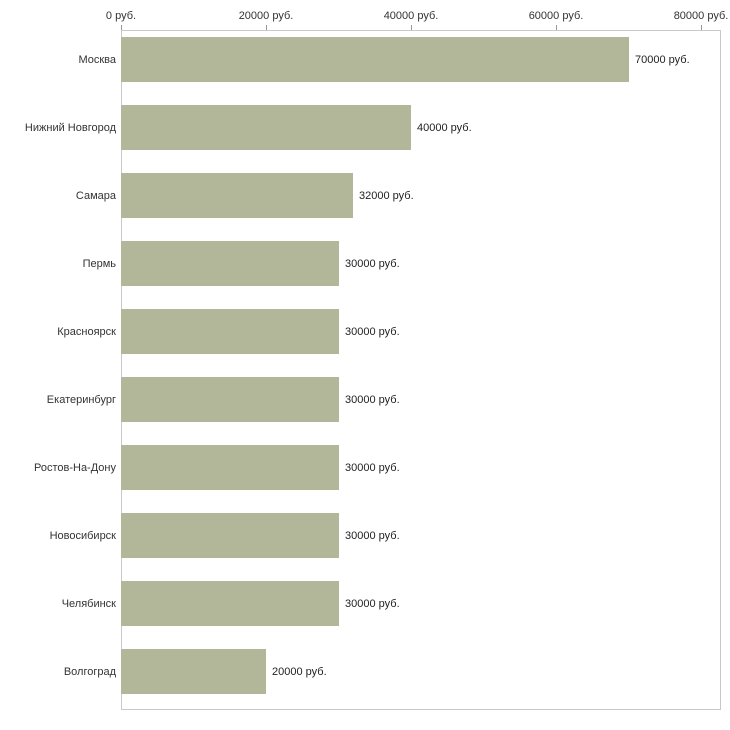 This screenshot has width=730, height=730. What do you see at coordinates (556, 16) in the screenshot?
I see `x-tick-label: 60000 руб.` at bounding box center [556, 16].